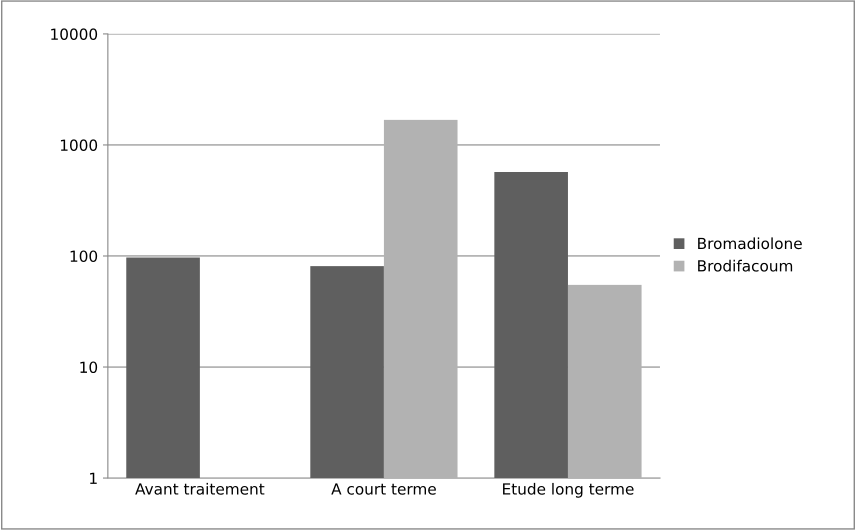 The image size is (856, 530). I want to click on y-tick-label: 100, so click(84, 256).